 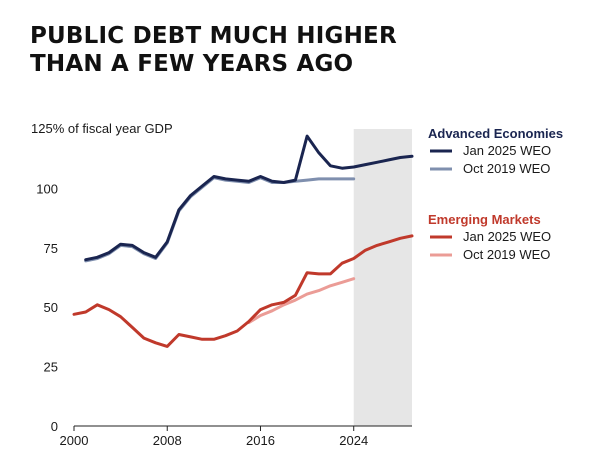 What do you see at coordinates (213, 36) in the screenshot?
I see `chart-title-line-1: PUBLIC DEBT MUCH HIGHER` at bounding box center [213, 36].